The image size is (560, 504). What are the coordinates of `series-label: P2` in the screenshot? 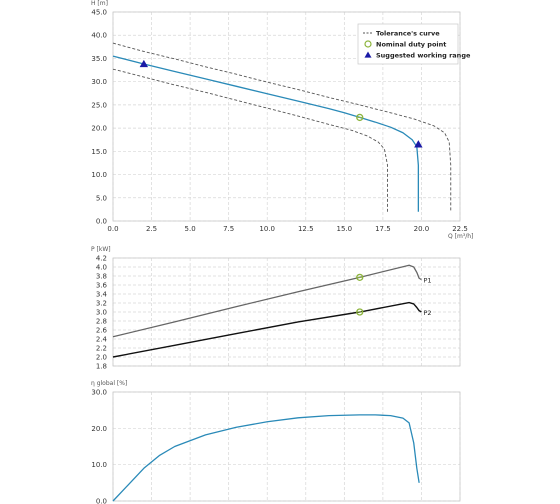 It's located at (427, 313).